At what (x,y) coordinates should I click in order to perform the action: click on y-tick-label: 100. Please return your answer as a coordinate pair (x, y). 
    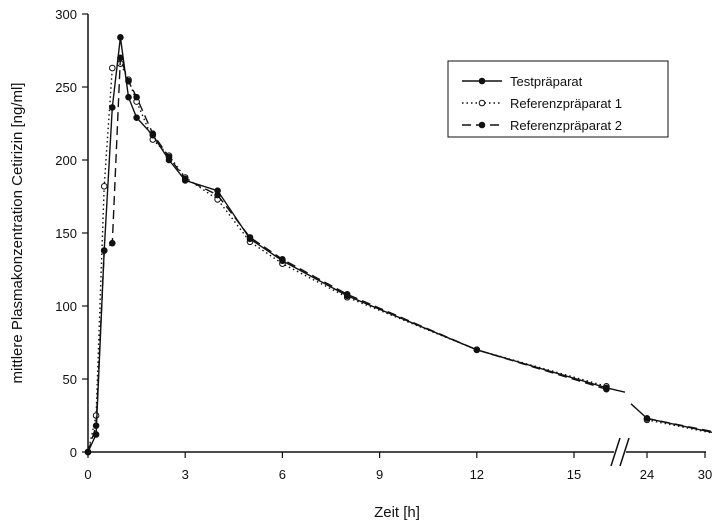
    Looking at the image, I should click on (66, 306).